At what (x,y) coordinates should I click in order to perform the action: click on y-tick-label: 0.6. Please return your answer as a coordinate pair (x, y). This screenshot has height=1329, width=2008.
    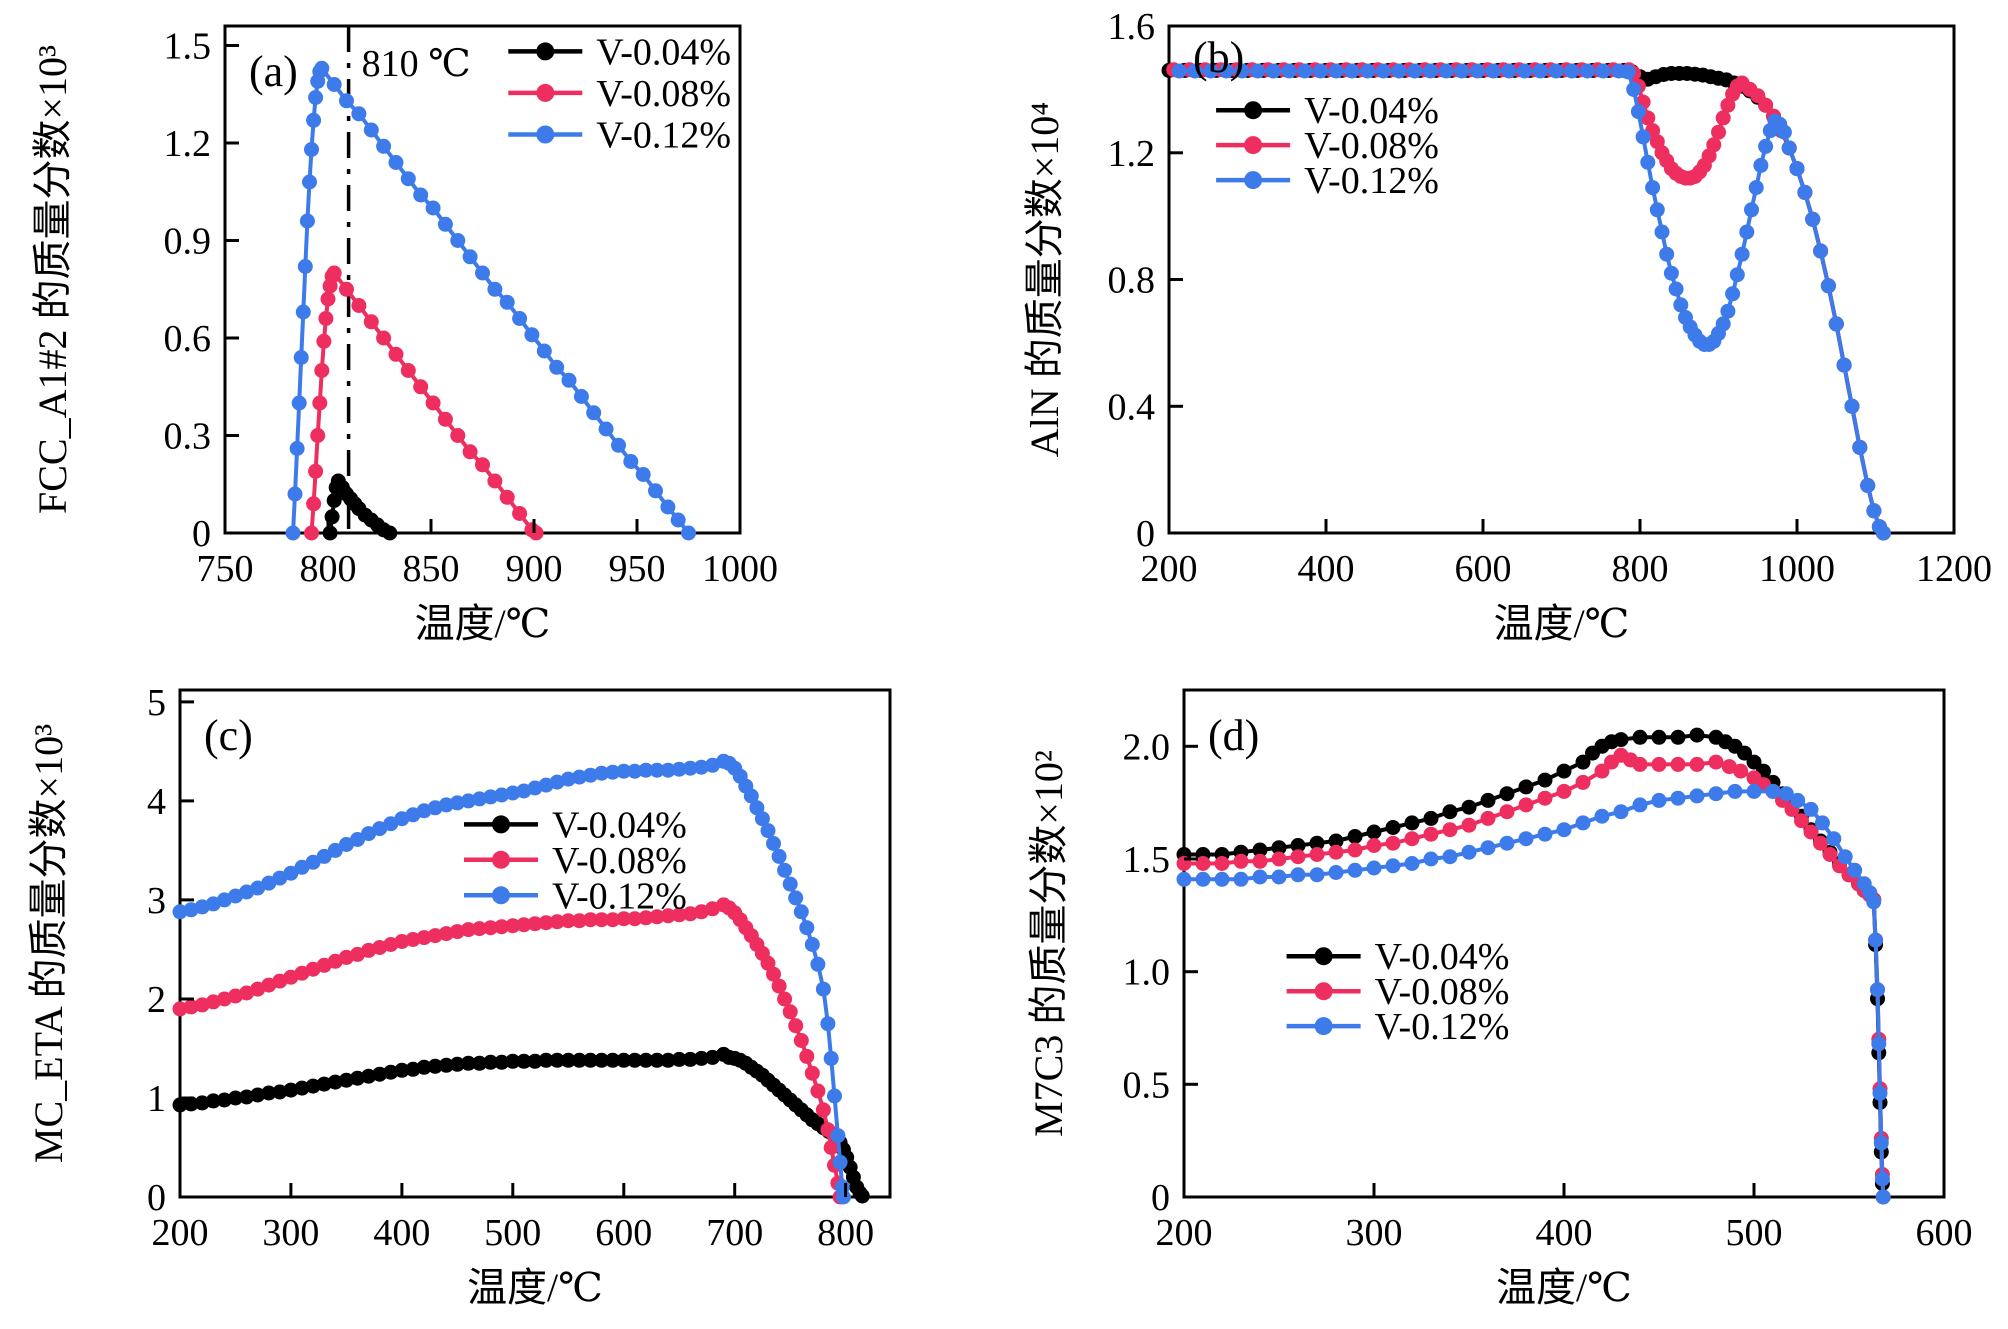
    Looking at the image, I should click on (188, 339).